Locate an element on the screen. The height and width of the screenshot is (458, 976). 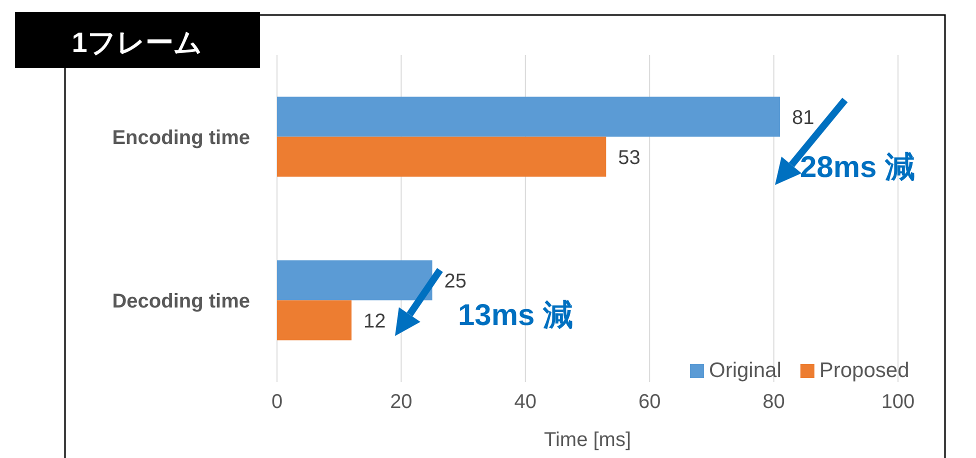
chart-title: 1フレーム is located at coordinates (137, 42).